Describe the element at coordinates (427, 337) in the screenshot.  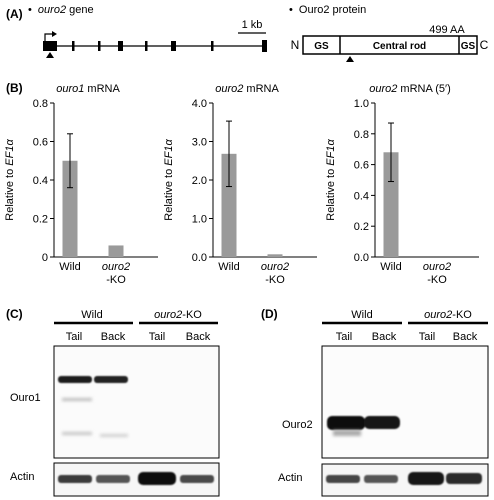
I see `d-lane-tail-ko: Tail` at that location.